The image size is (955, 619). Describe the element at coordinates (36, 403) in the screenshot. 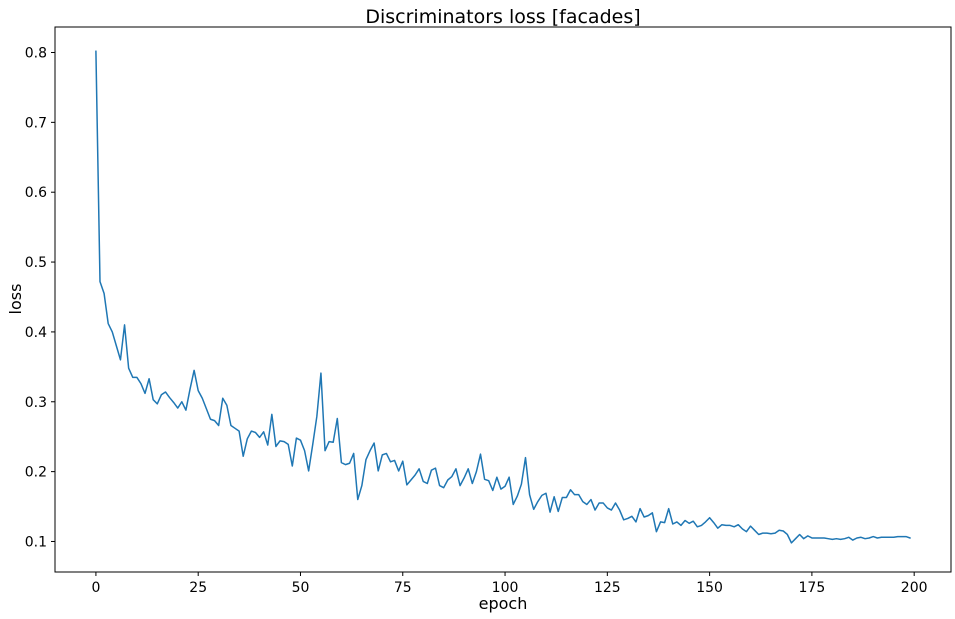

I see `y-tick-label: 0.3` at that location.